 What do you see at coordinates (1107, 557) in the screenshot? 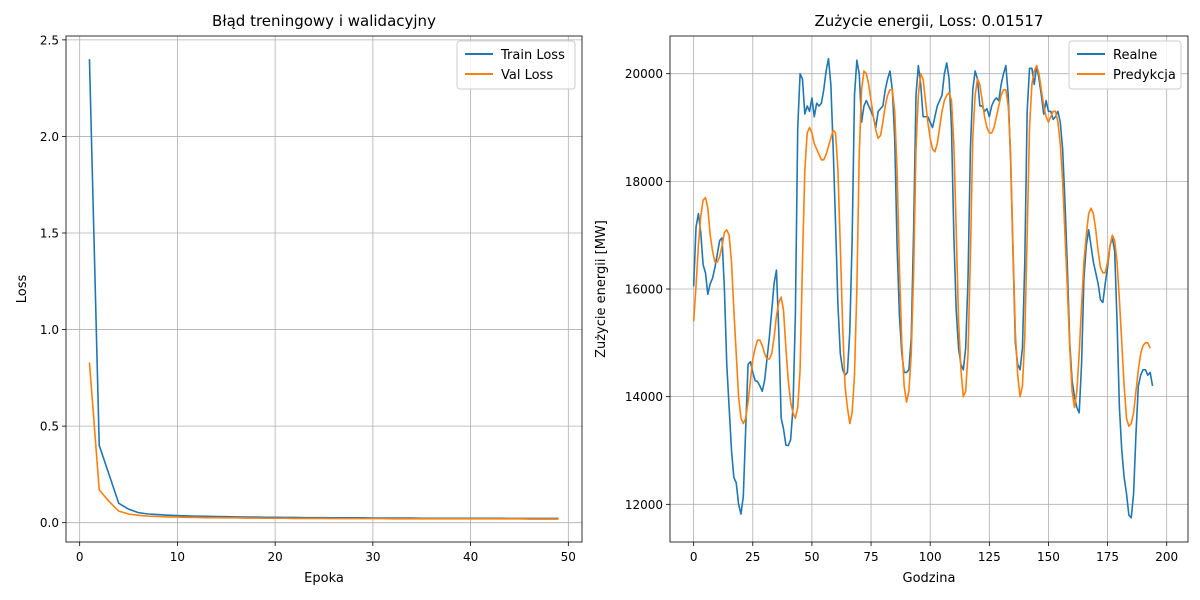
I see `x-tick-label: 175` at bounding box center [1107, 557].